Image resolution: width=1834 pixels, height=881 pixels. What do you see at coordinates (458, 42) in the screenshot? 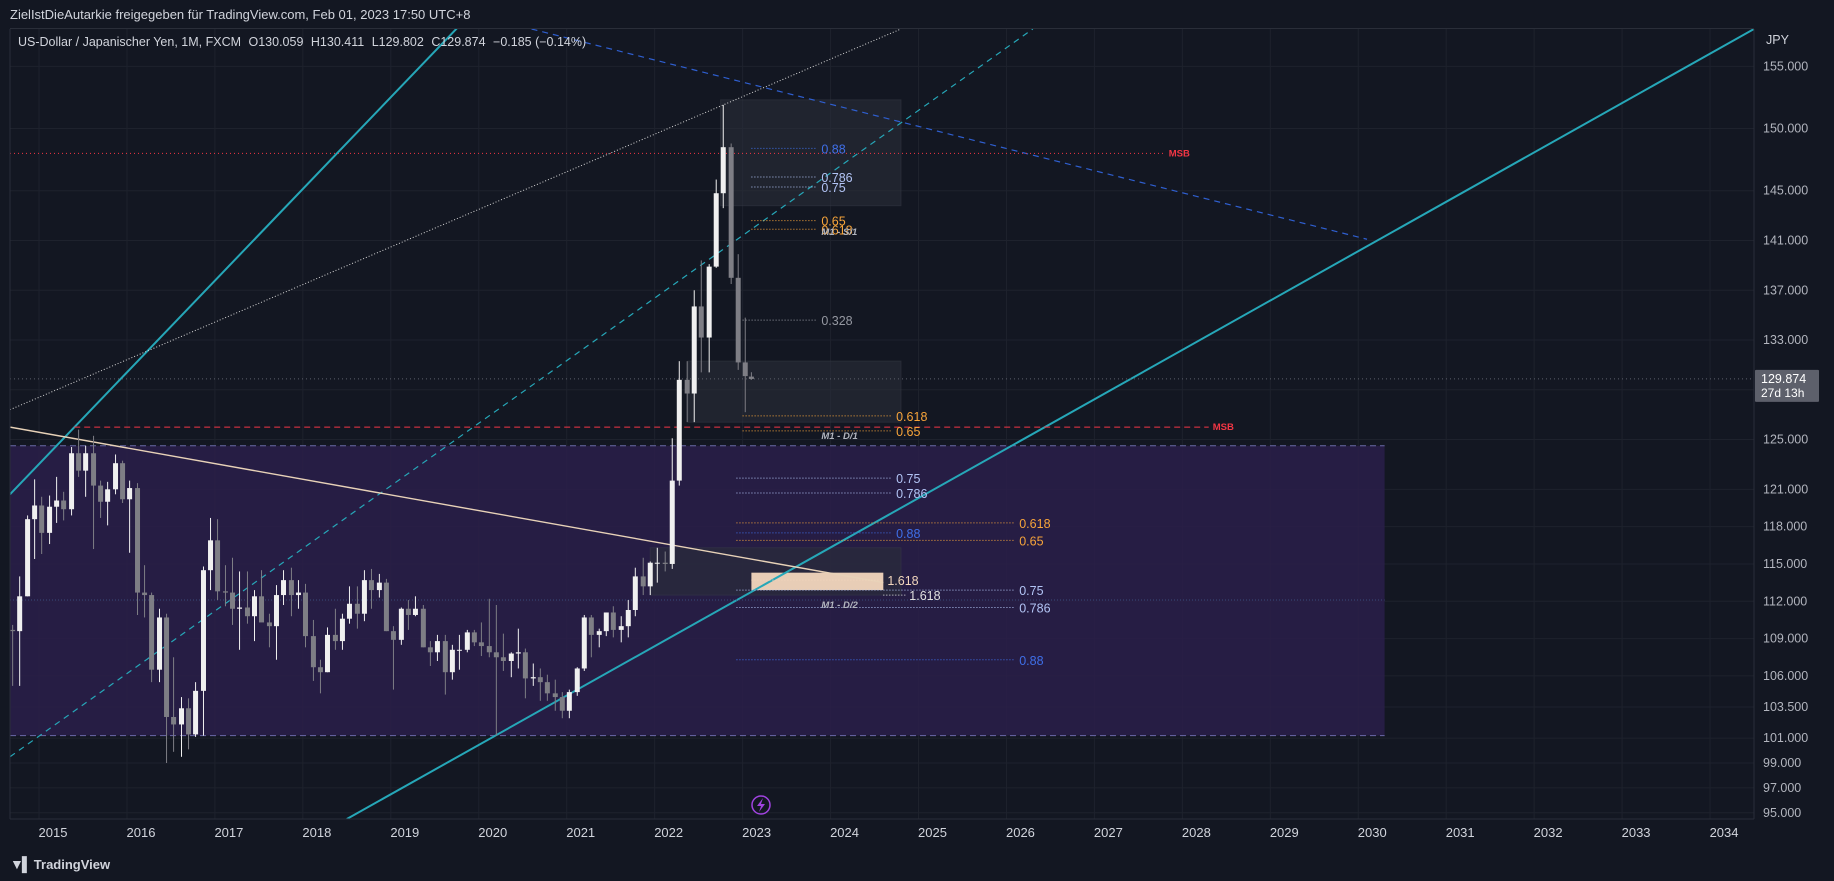
I see `ohlc-close: C129.874` at bounding box center [458, 42].